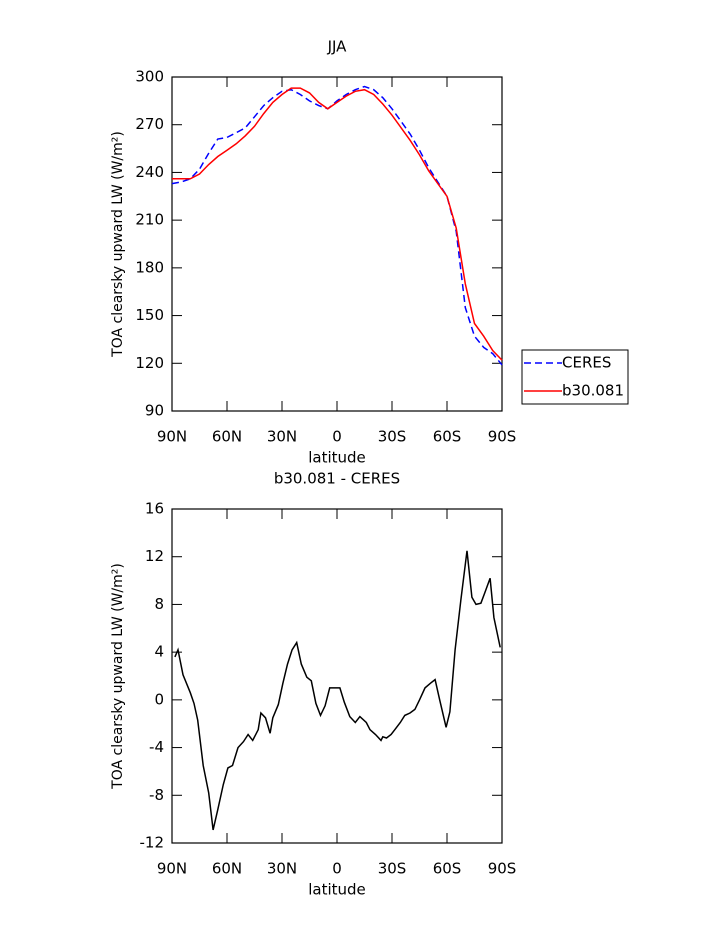  What do you see at coordinates (156, 747) in the screenshot?
I see `y-tick-label: -4` at bounding box center [156, 747].